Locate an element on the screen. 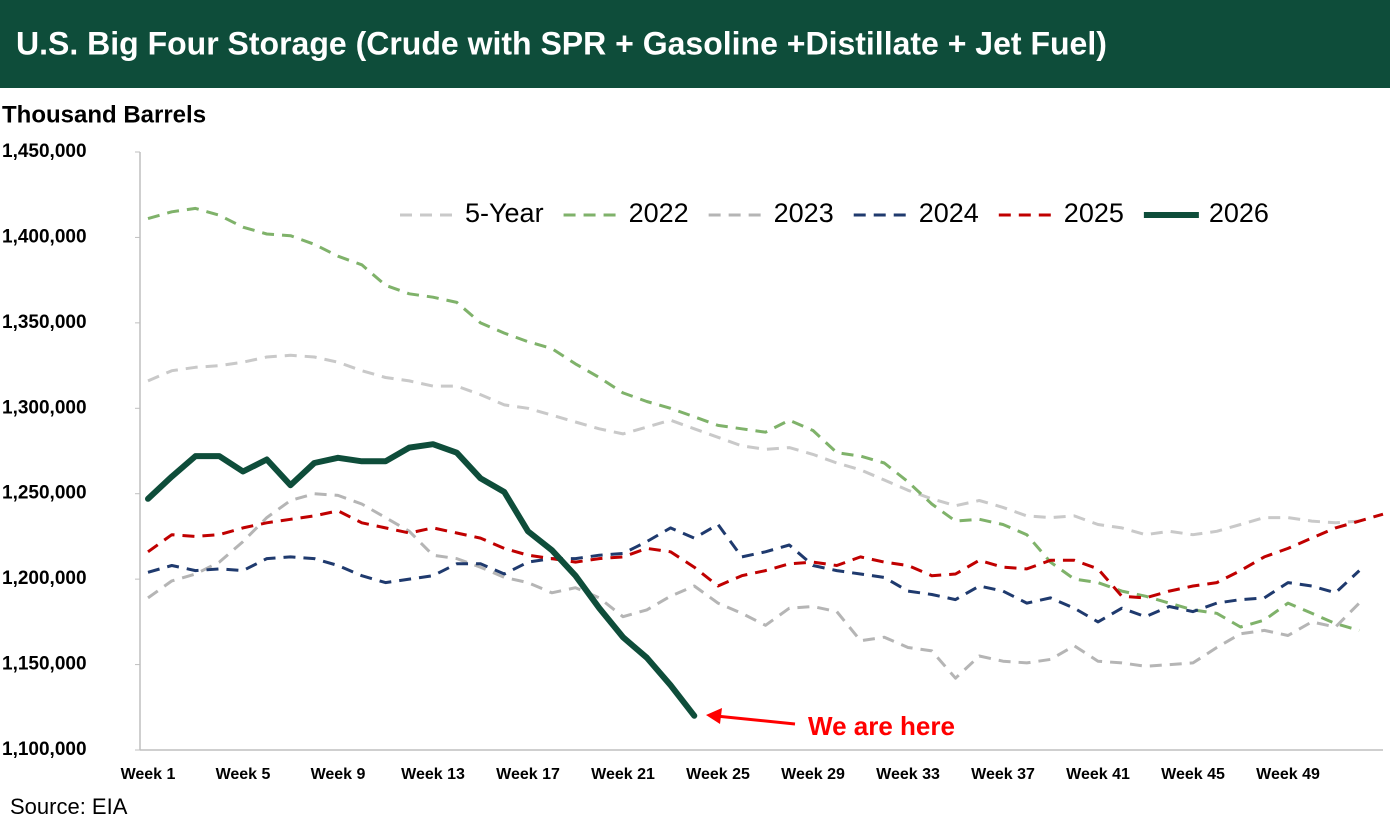  x-tick-label: Week 5 is located at coordinates (243, 774).